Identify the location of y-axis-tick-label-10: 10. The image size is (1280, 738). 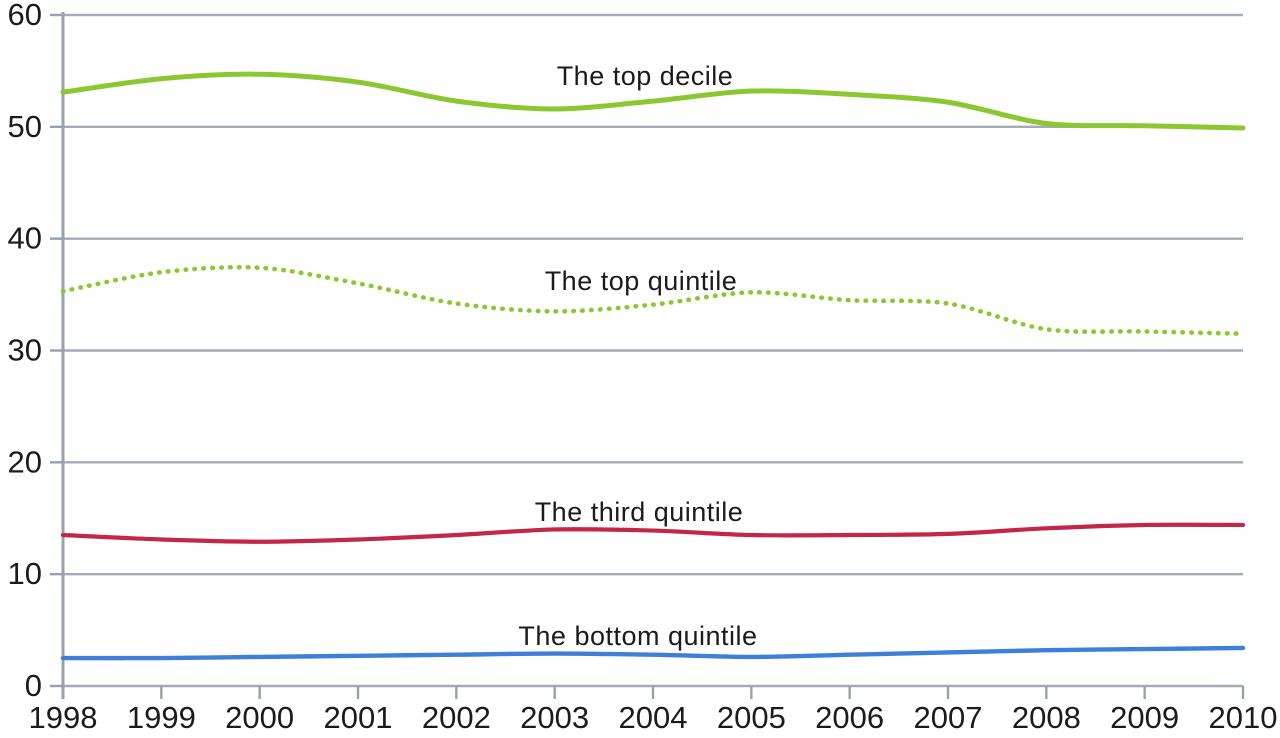
(25, 573).